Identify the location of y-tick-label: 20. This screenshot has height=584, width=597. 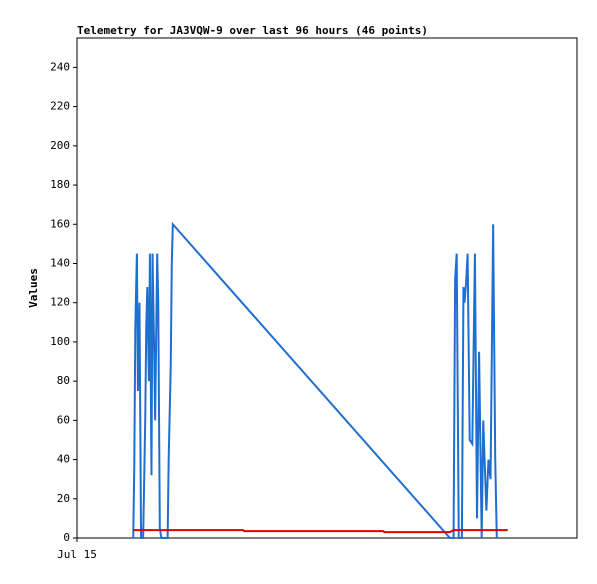
(63, 498).